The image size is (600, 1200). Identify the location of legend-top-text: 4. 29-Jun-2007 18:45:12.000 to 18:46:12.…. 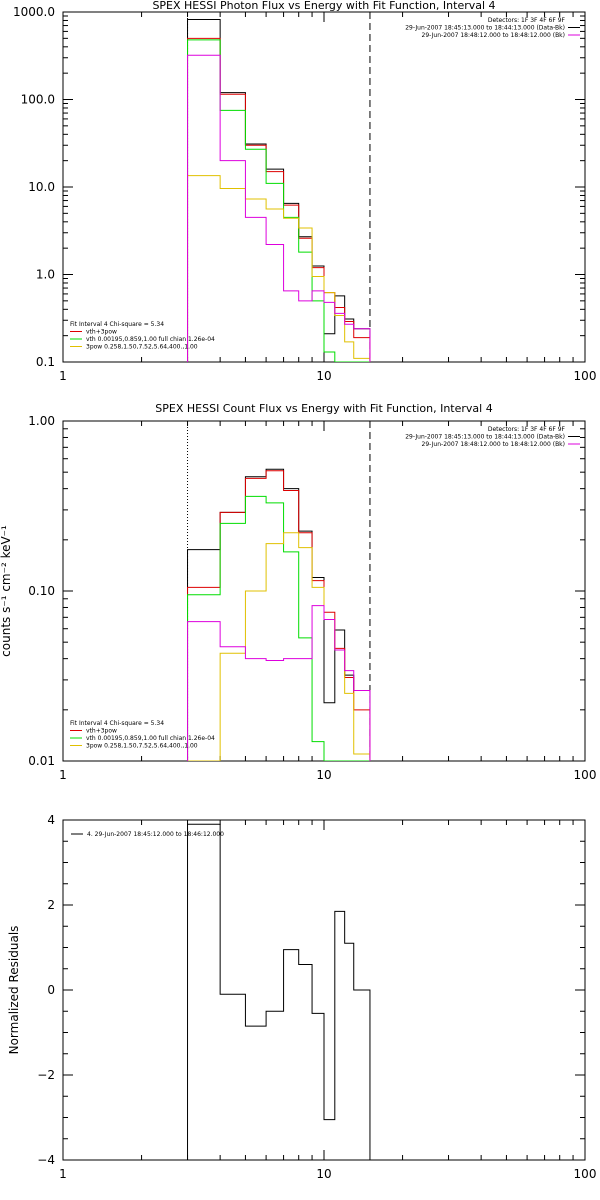
(155, 834).